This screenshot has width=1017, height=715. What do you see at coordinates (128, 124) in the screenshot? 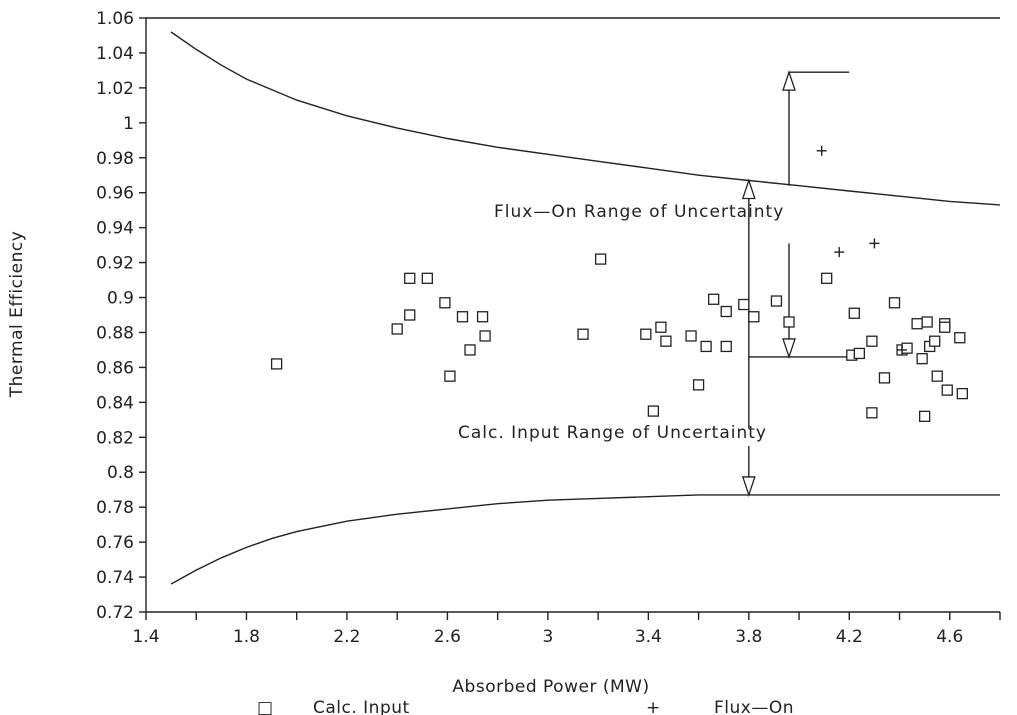
I see `y-tick-label: 1` at bounding box center [128, 124].